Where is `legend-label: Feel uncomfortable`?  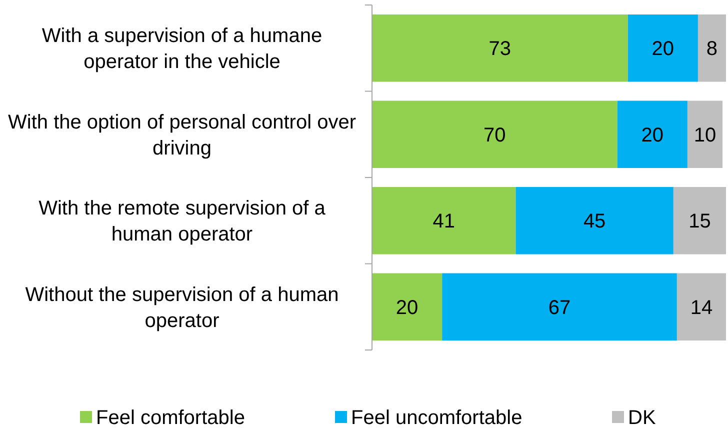 legend-label: Feel uncomfortable is located at coordinates (436, 418).